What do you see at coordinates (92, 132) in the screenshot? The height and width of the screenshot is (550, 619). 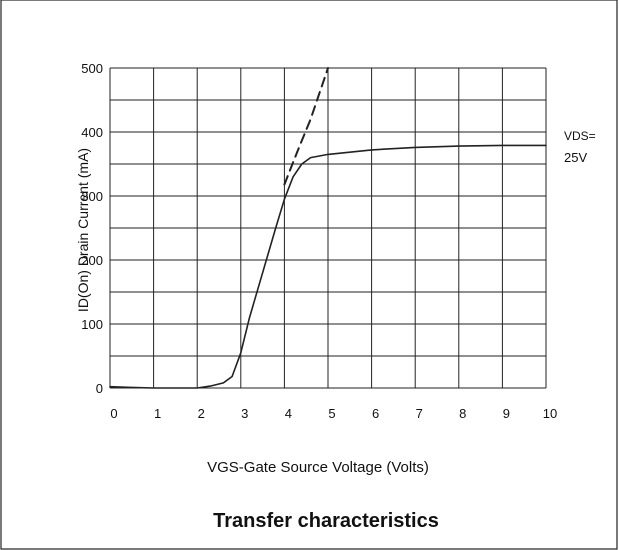 I see `y-tick-label: 400` at bounding box center [92, 132].